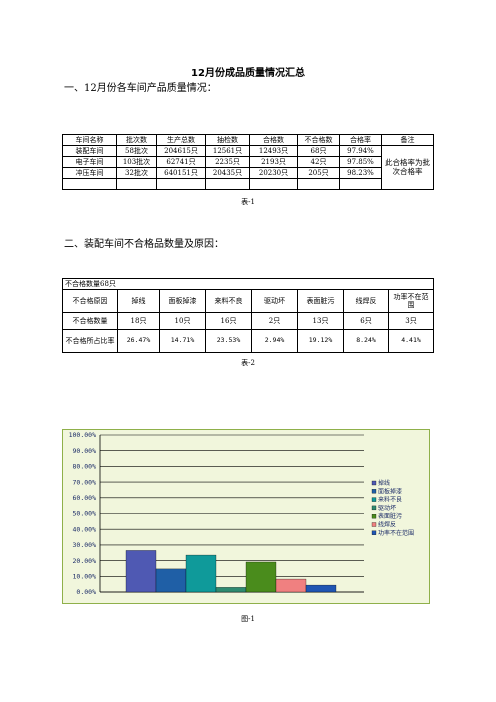 Image resolution: width=496 pixels, height=702 pixels. Describe the element at coordinates (274, 341) in the screenshot. I see `ratio-cell: 2.94%` at that location.